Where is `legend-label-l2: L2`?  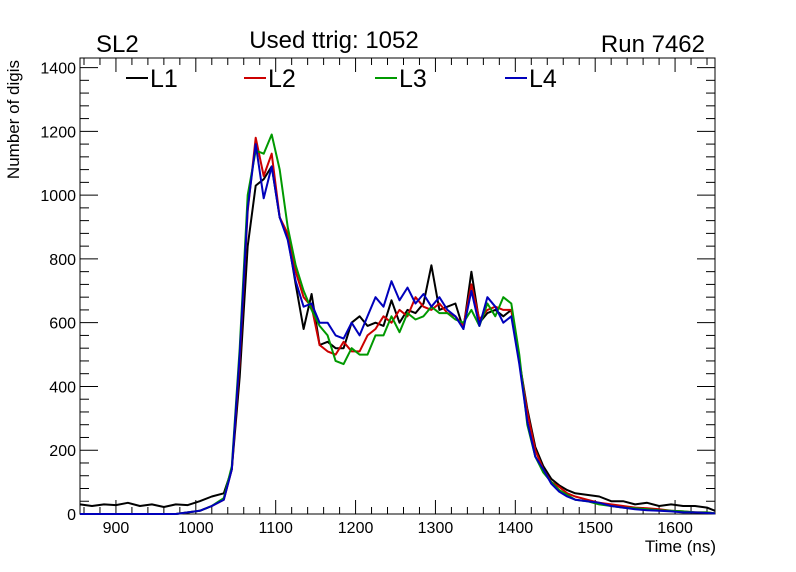
legend-label-l2: L2 is located at coordinates (282, 79).